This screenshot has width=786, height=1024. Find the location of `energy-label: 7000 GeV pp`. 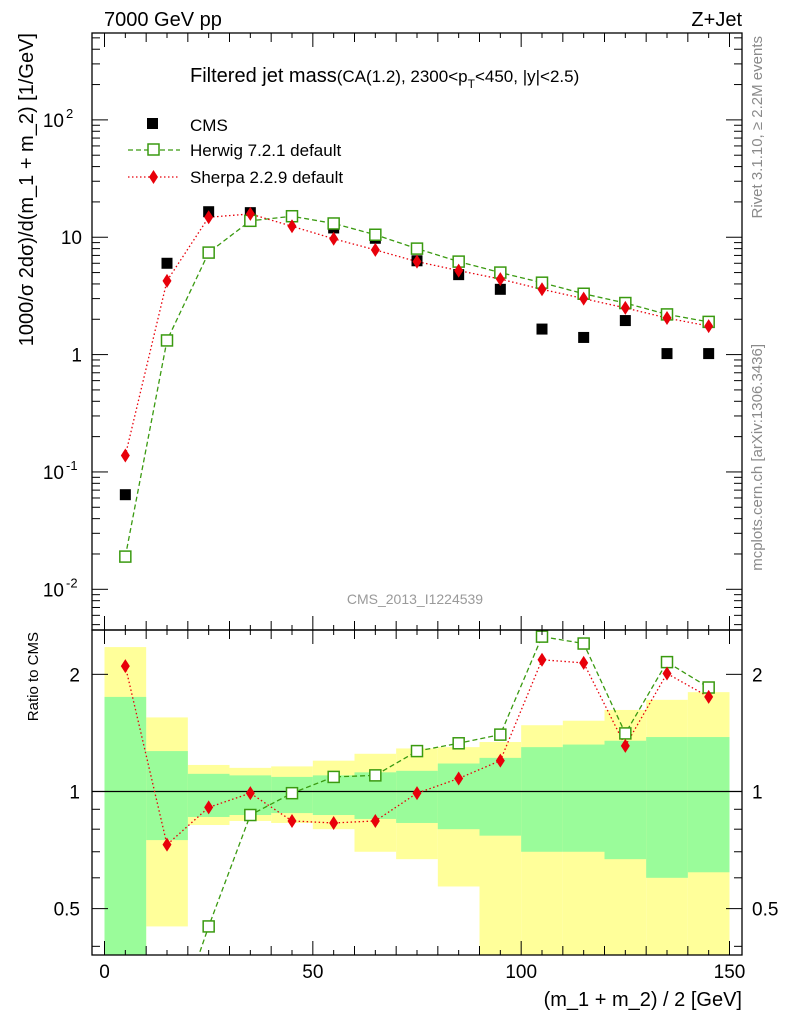

energy-label: 7000 GeV pp is located at coordinates (163, 20).